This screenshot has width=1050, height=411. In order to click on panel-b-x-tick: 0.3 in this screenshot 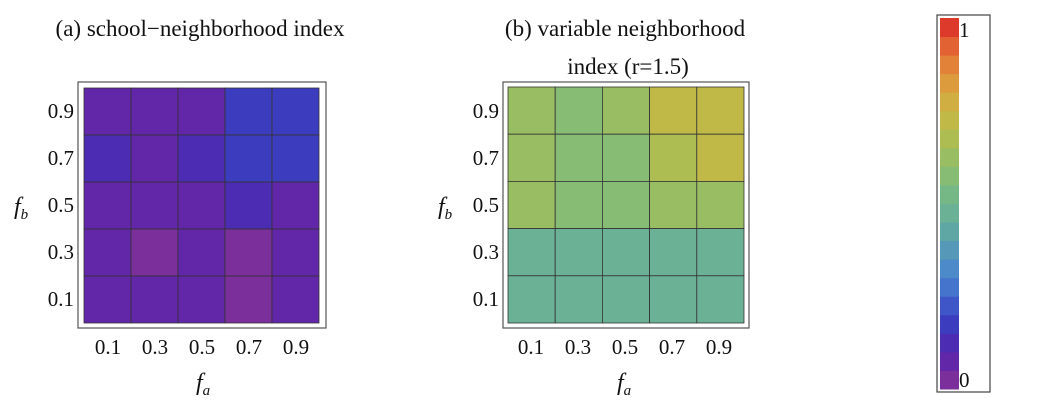, I will do `click(578, 347)`.